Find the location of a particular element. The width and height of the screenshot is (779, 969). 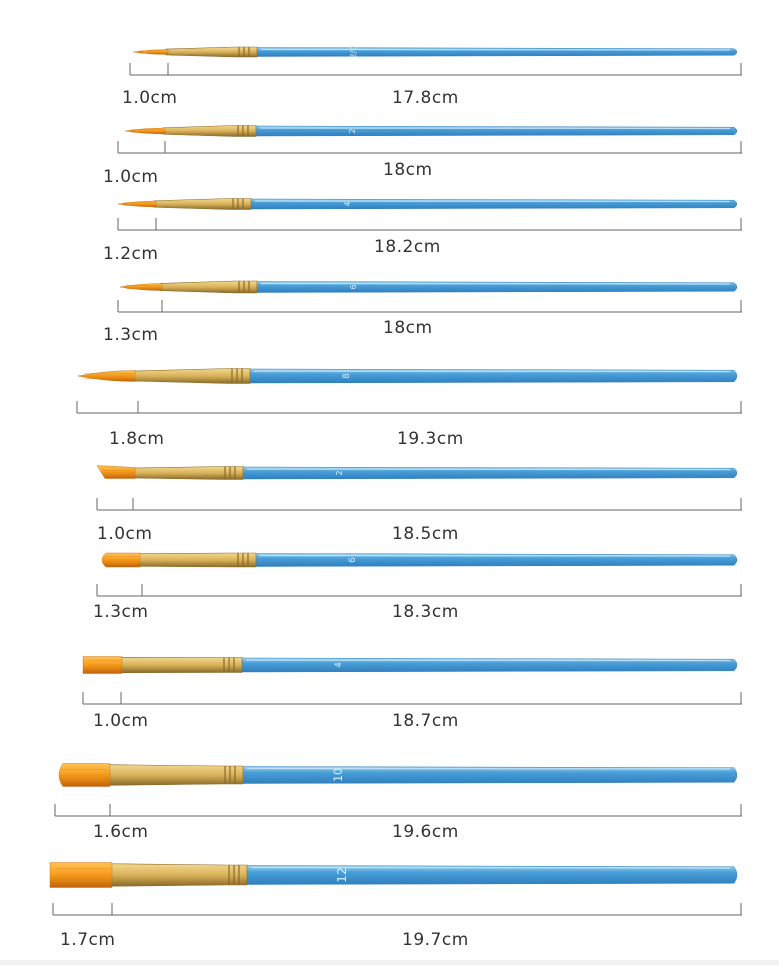

brush-1-size-mark: 2/0 is located at coordinates (353, 52).